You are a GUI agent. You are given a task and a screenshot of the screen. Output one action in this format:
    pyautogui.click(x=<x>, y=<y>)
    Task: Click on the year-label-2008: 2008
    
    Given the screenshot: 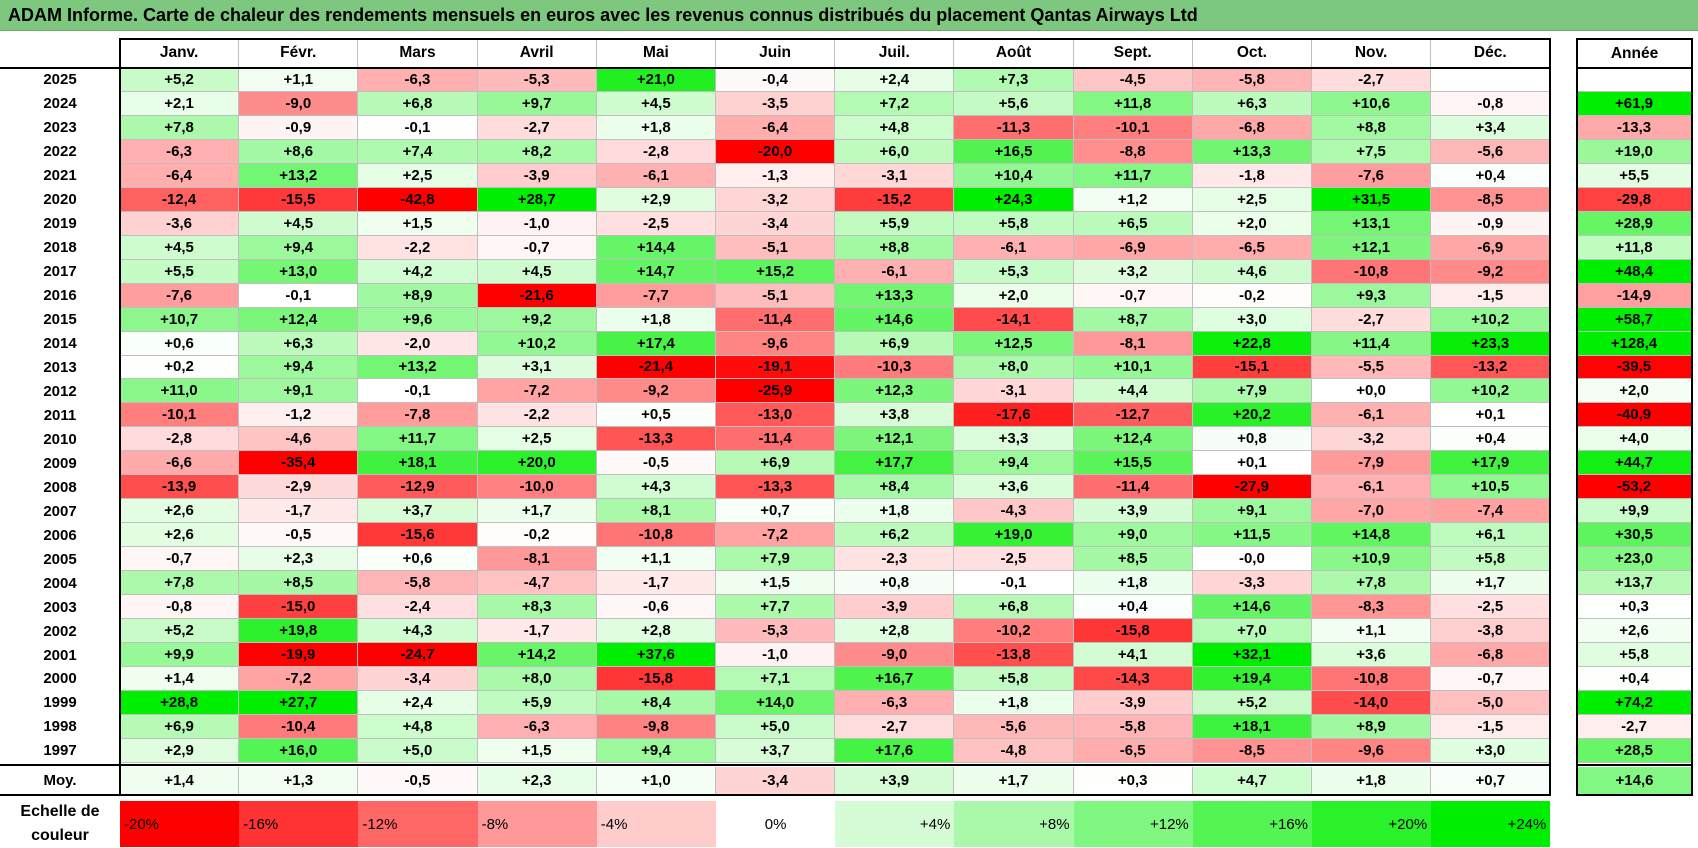 What is the action you would take?
    pyautogui.click(x=60, y=487)
    